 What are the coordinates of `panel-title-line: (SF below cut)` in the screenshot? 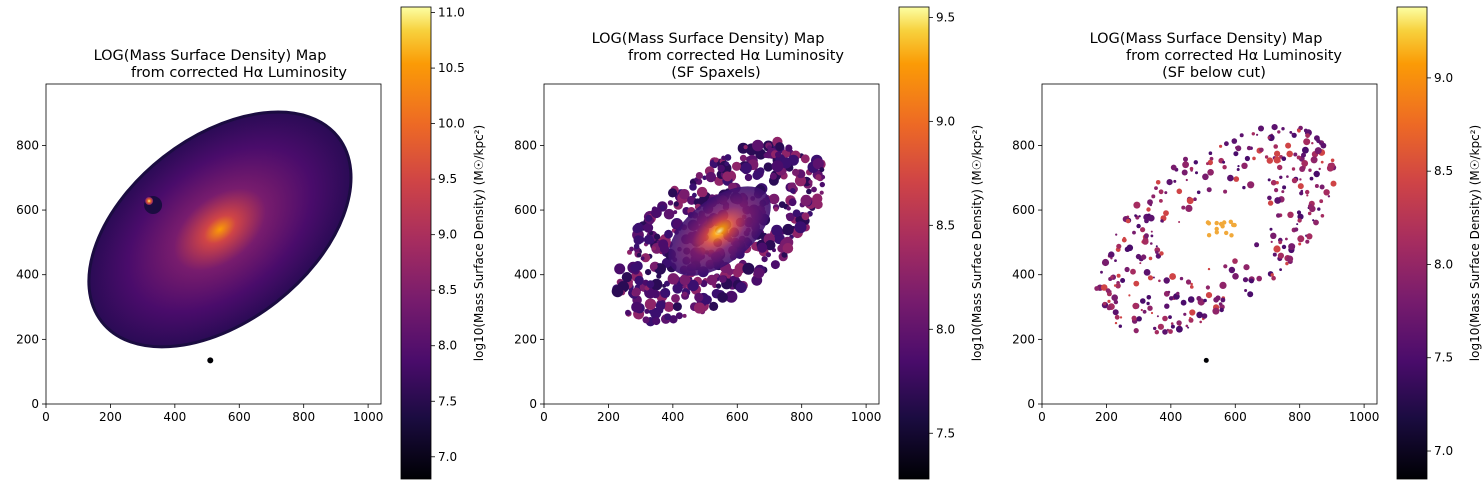 It's located at (1214, 73).